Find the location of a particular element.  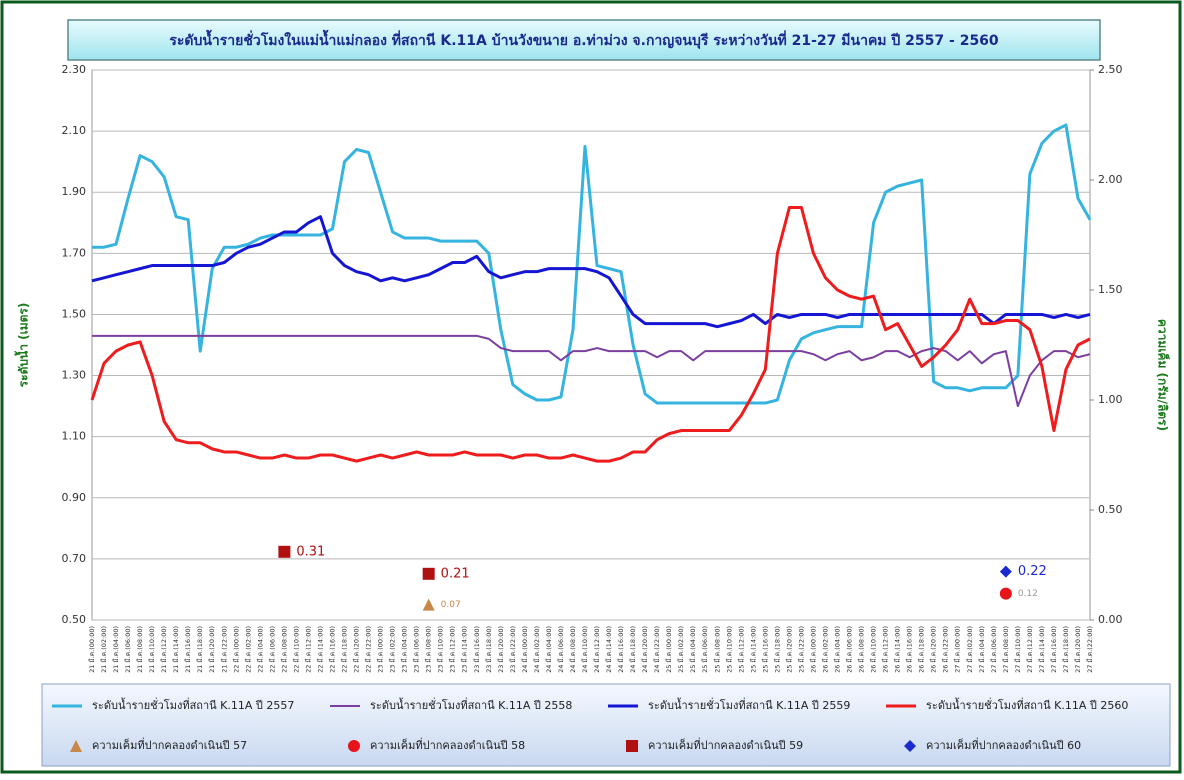

y-tick-label: 2.10 is located at coordinates (74, 130).